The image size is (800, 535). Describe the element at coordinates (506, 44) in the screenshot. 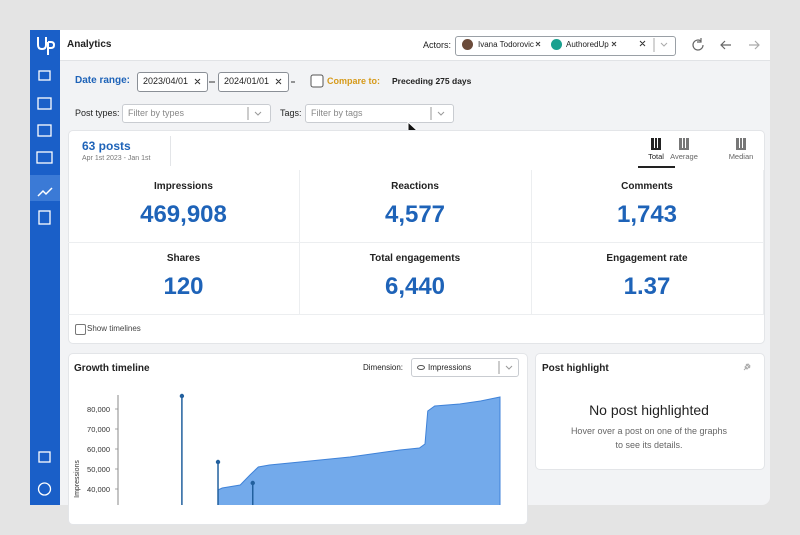

I see `actor-chip: Ivana Todorovic` at that location.